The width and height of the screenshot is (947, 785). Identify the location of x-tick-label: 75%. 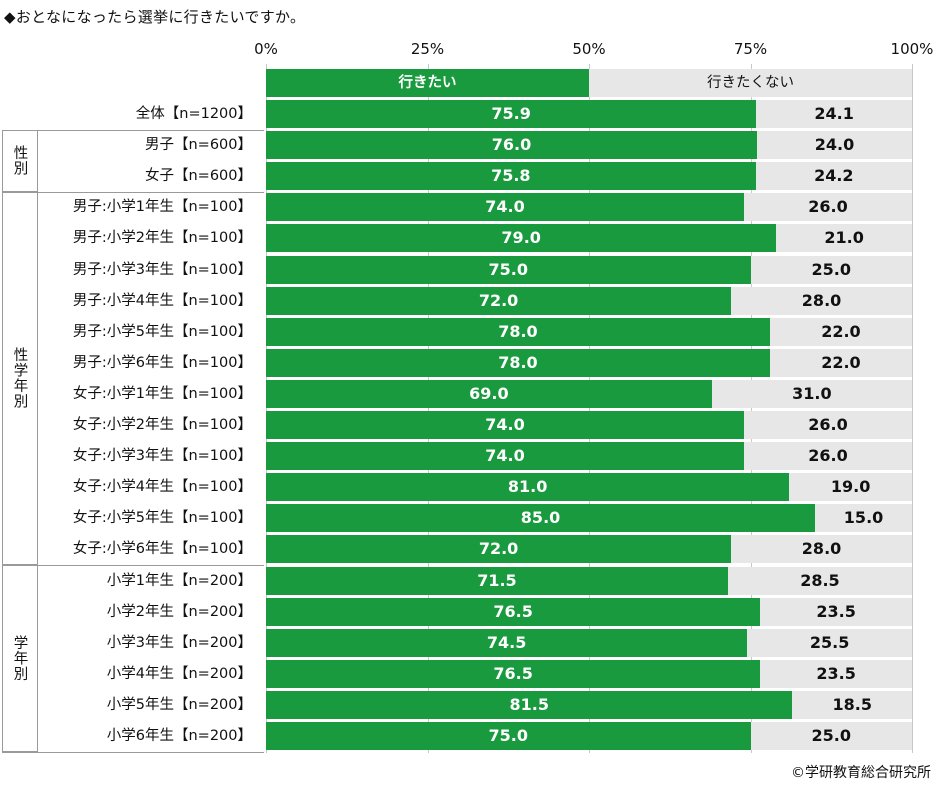
(750, 49).